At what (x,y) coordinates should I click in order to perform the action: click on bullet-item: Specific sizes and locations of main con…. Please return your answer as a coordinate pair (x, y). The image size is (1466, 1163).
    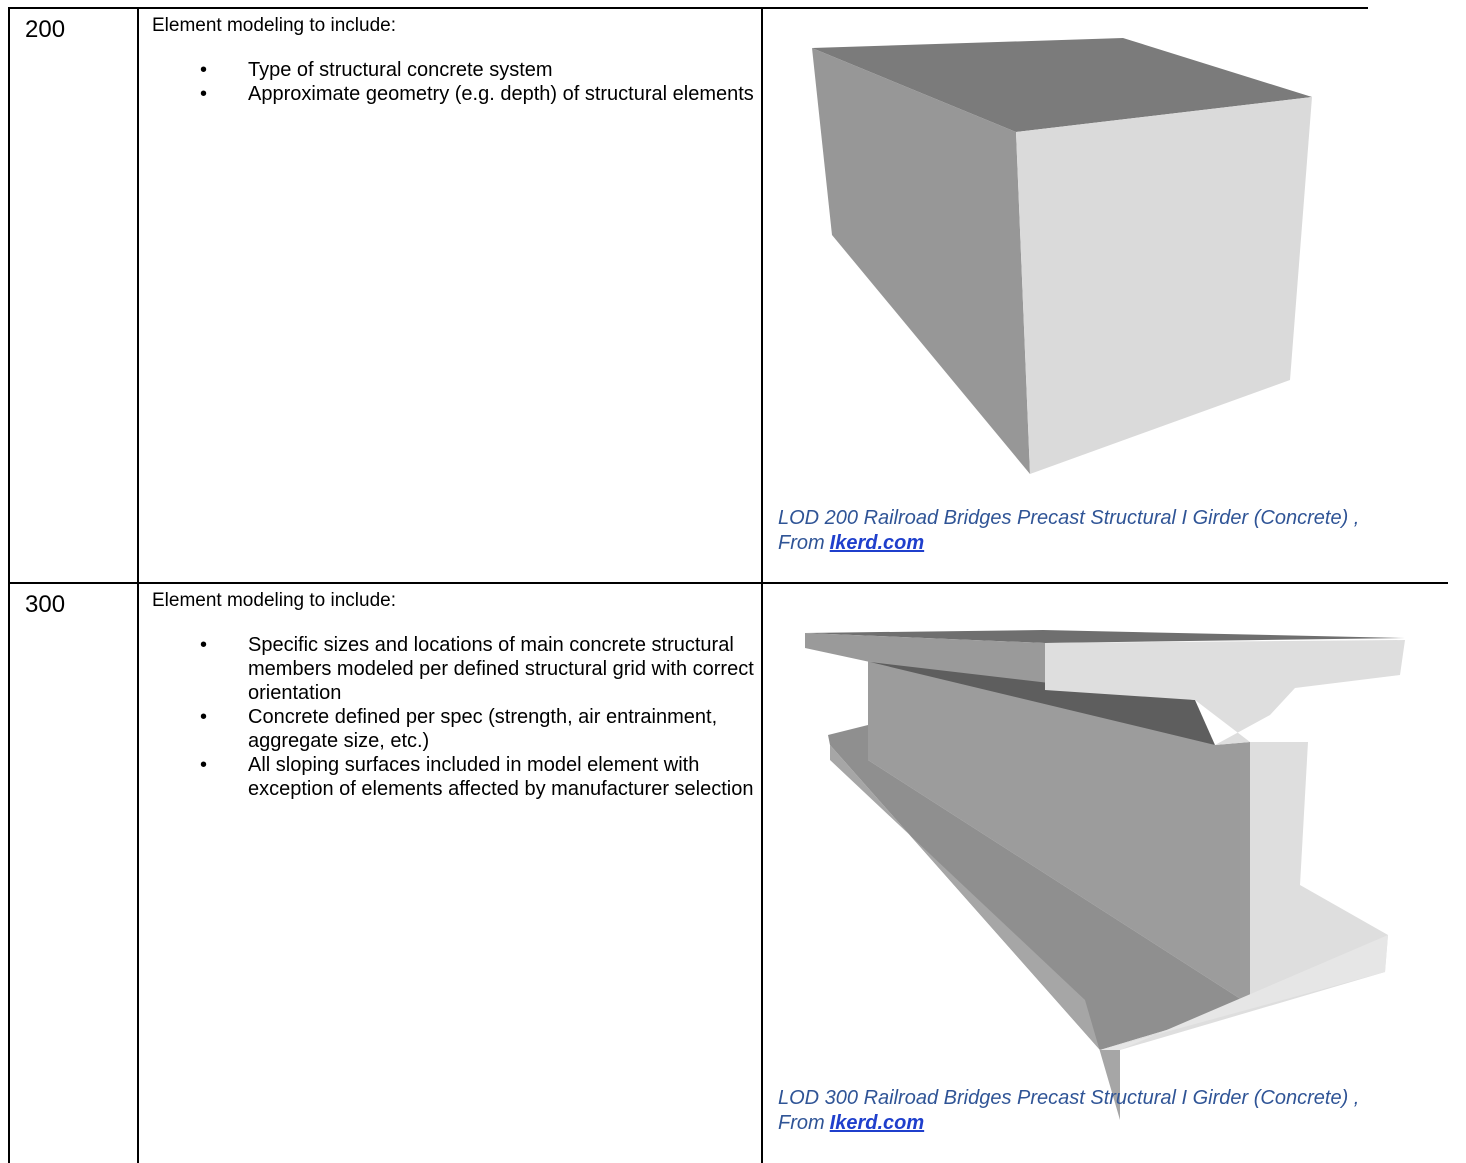
    Looking at the image, I should click on (480, 669).